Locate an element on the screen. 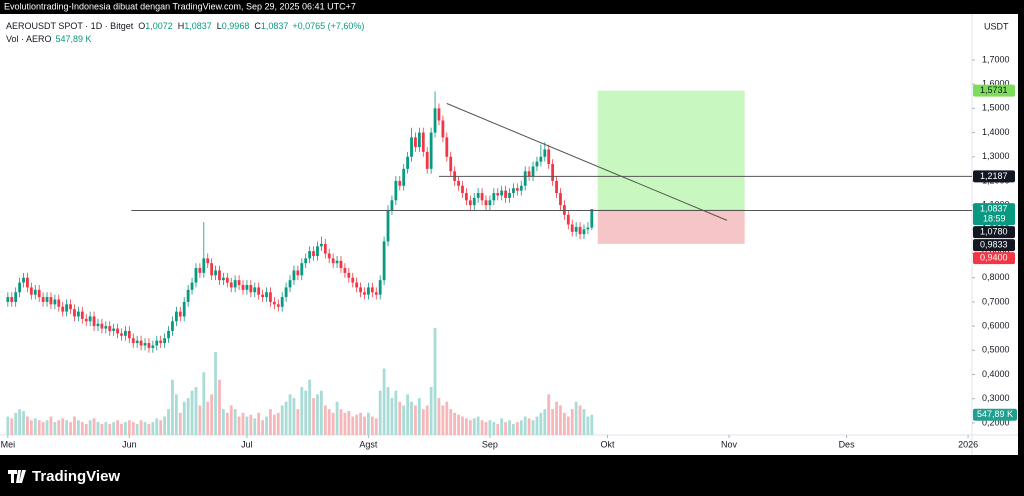  price-label-text: 1,0780 is located at coordinates (994, 231).